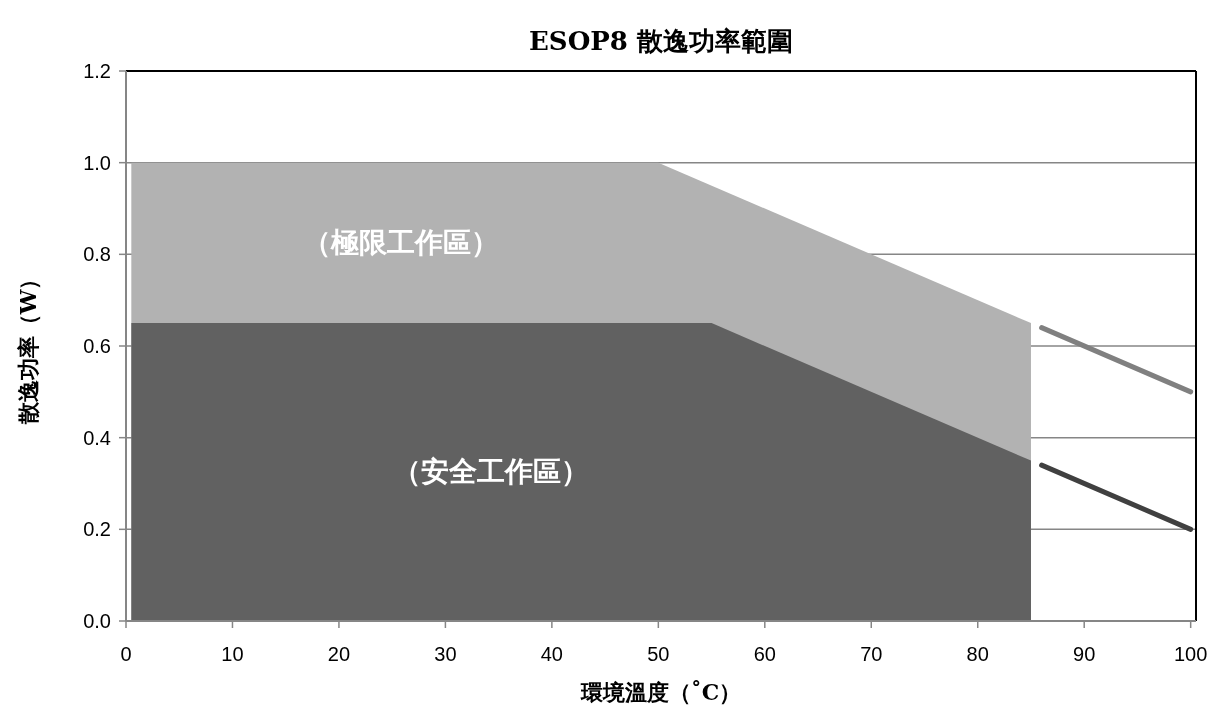 This screenshot has height=716, width=1229. What do you see at coordinates (661, 41) in the screenshot?
I see `chart-title: ESOP8 散逸功率範圍` at bounding box center [661, 41].